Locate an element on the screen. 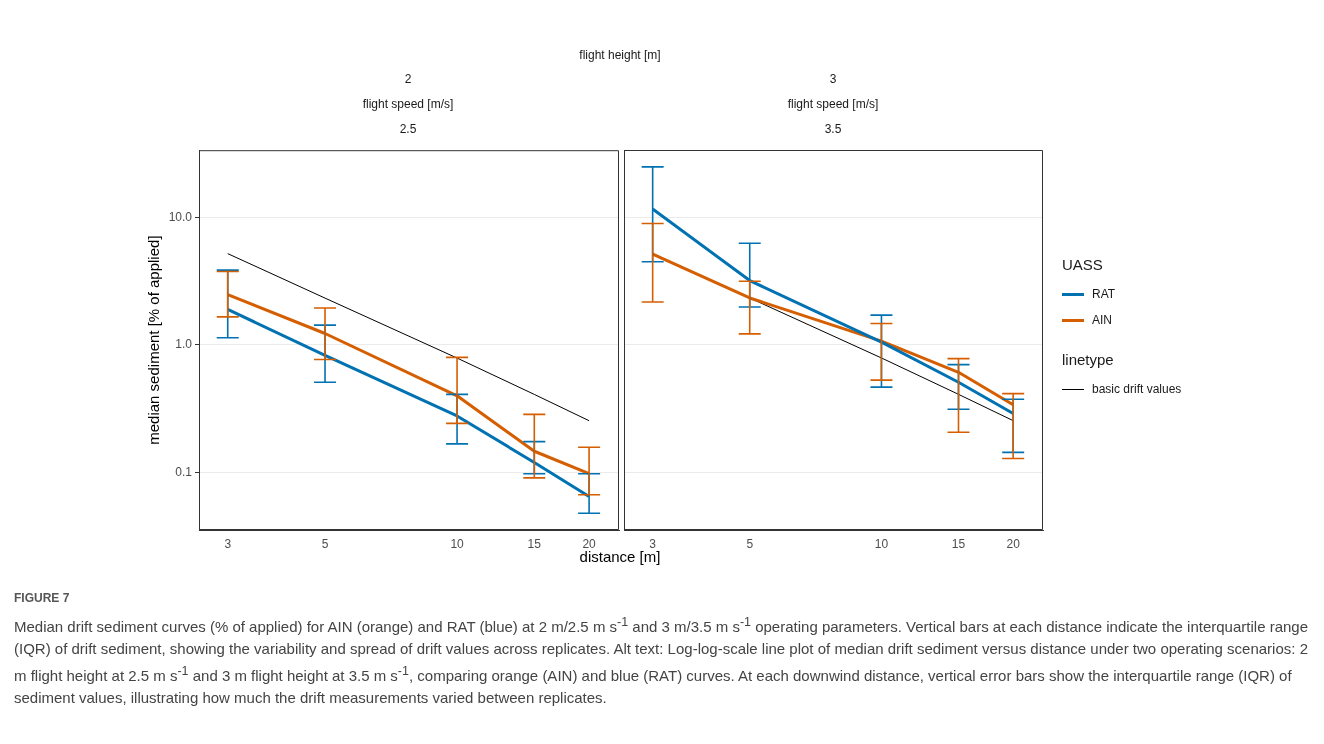  chart-title: 2 is located at coordinates (408, 79).